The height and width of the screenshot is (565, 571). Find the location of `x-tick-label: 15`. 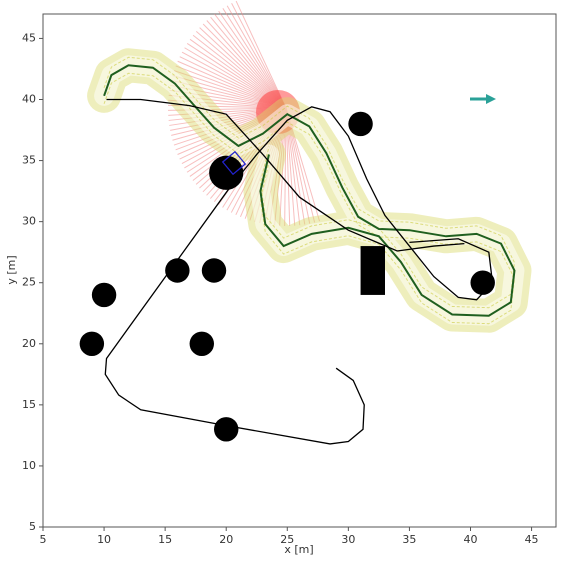

x-tick-label: 15 is located at coordinates (165, 539).